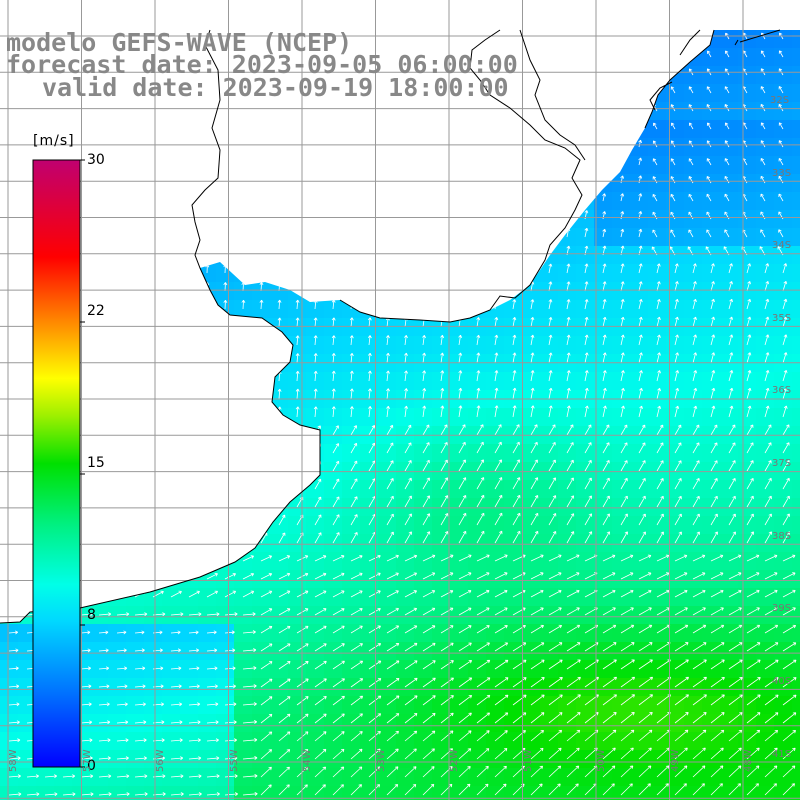 The height and width of the screenshot is (800, 800). I want to click on lat-label-41s: 41S, so click(782, 754).